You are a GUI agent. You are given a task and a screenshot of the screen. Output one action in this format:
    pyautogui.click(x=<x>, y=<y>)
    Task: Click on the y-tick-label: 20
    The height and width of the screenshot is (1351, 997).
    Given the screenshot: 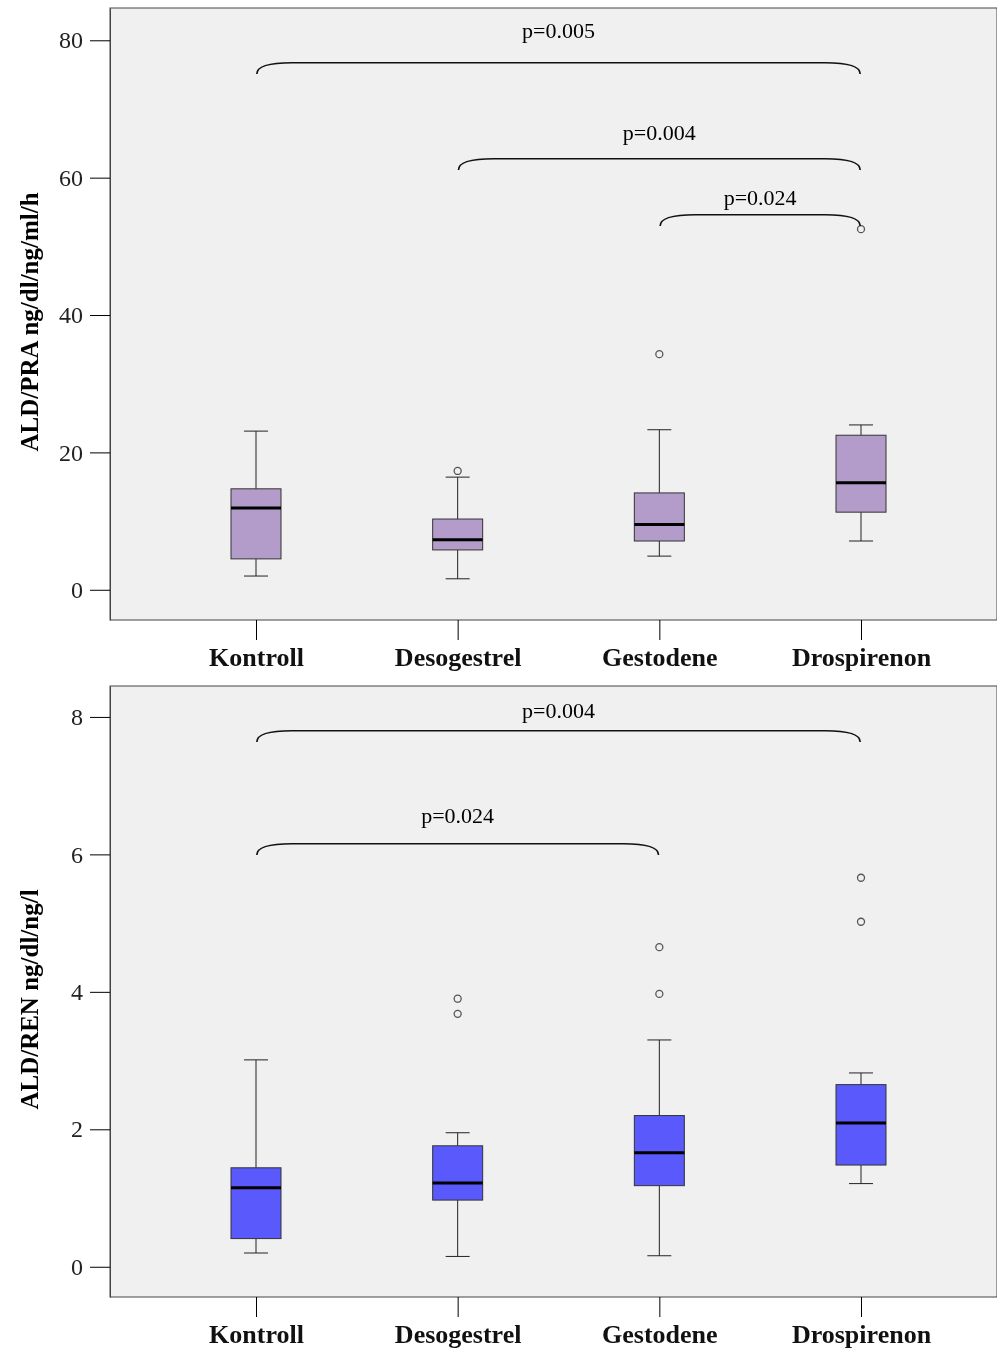 What is the action you would take?
    pyautogui.click(x=71, y=452)
    